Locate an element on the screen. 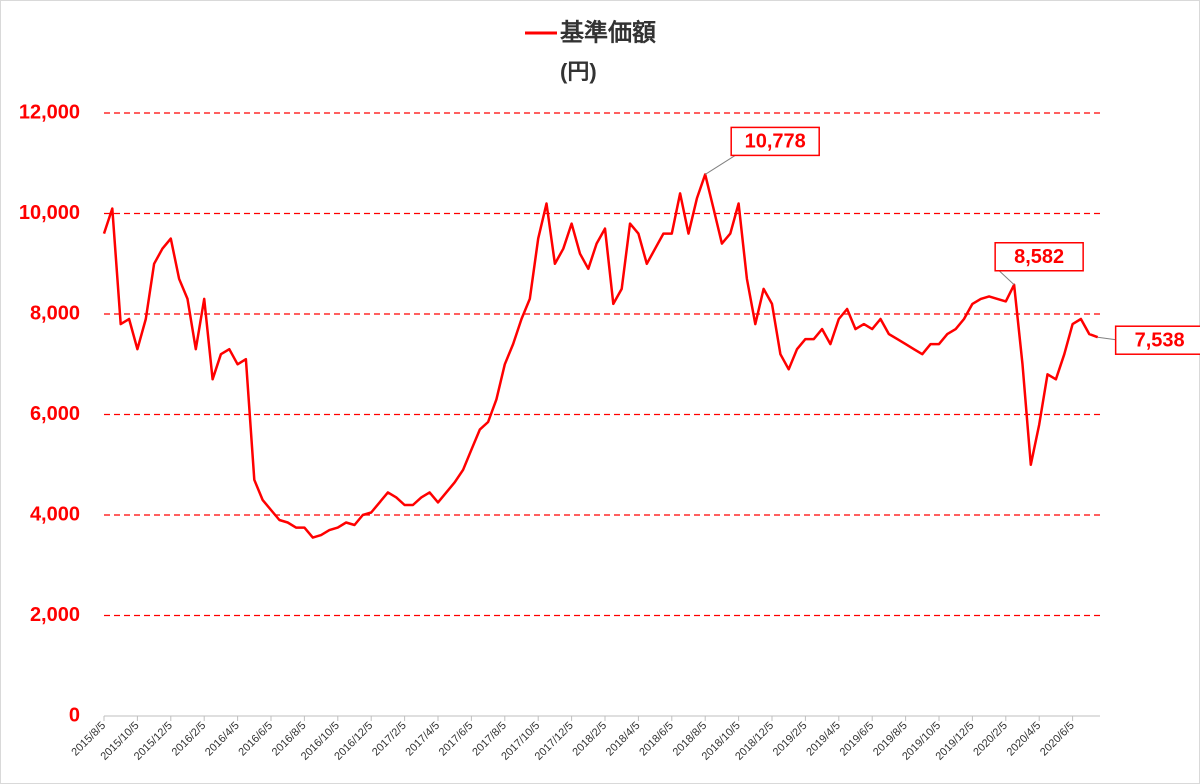 The image size is (1200, 784). data-label: 10,778 is located at coordinates (775, 142).